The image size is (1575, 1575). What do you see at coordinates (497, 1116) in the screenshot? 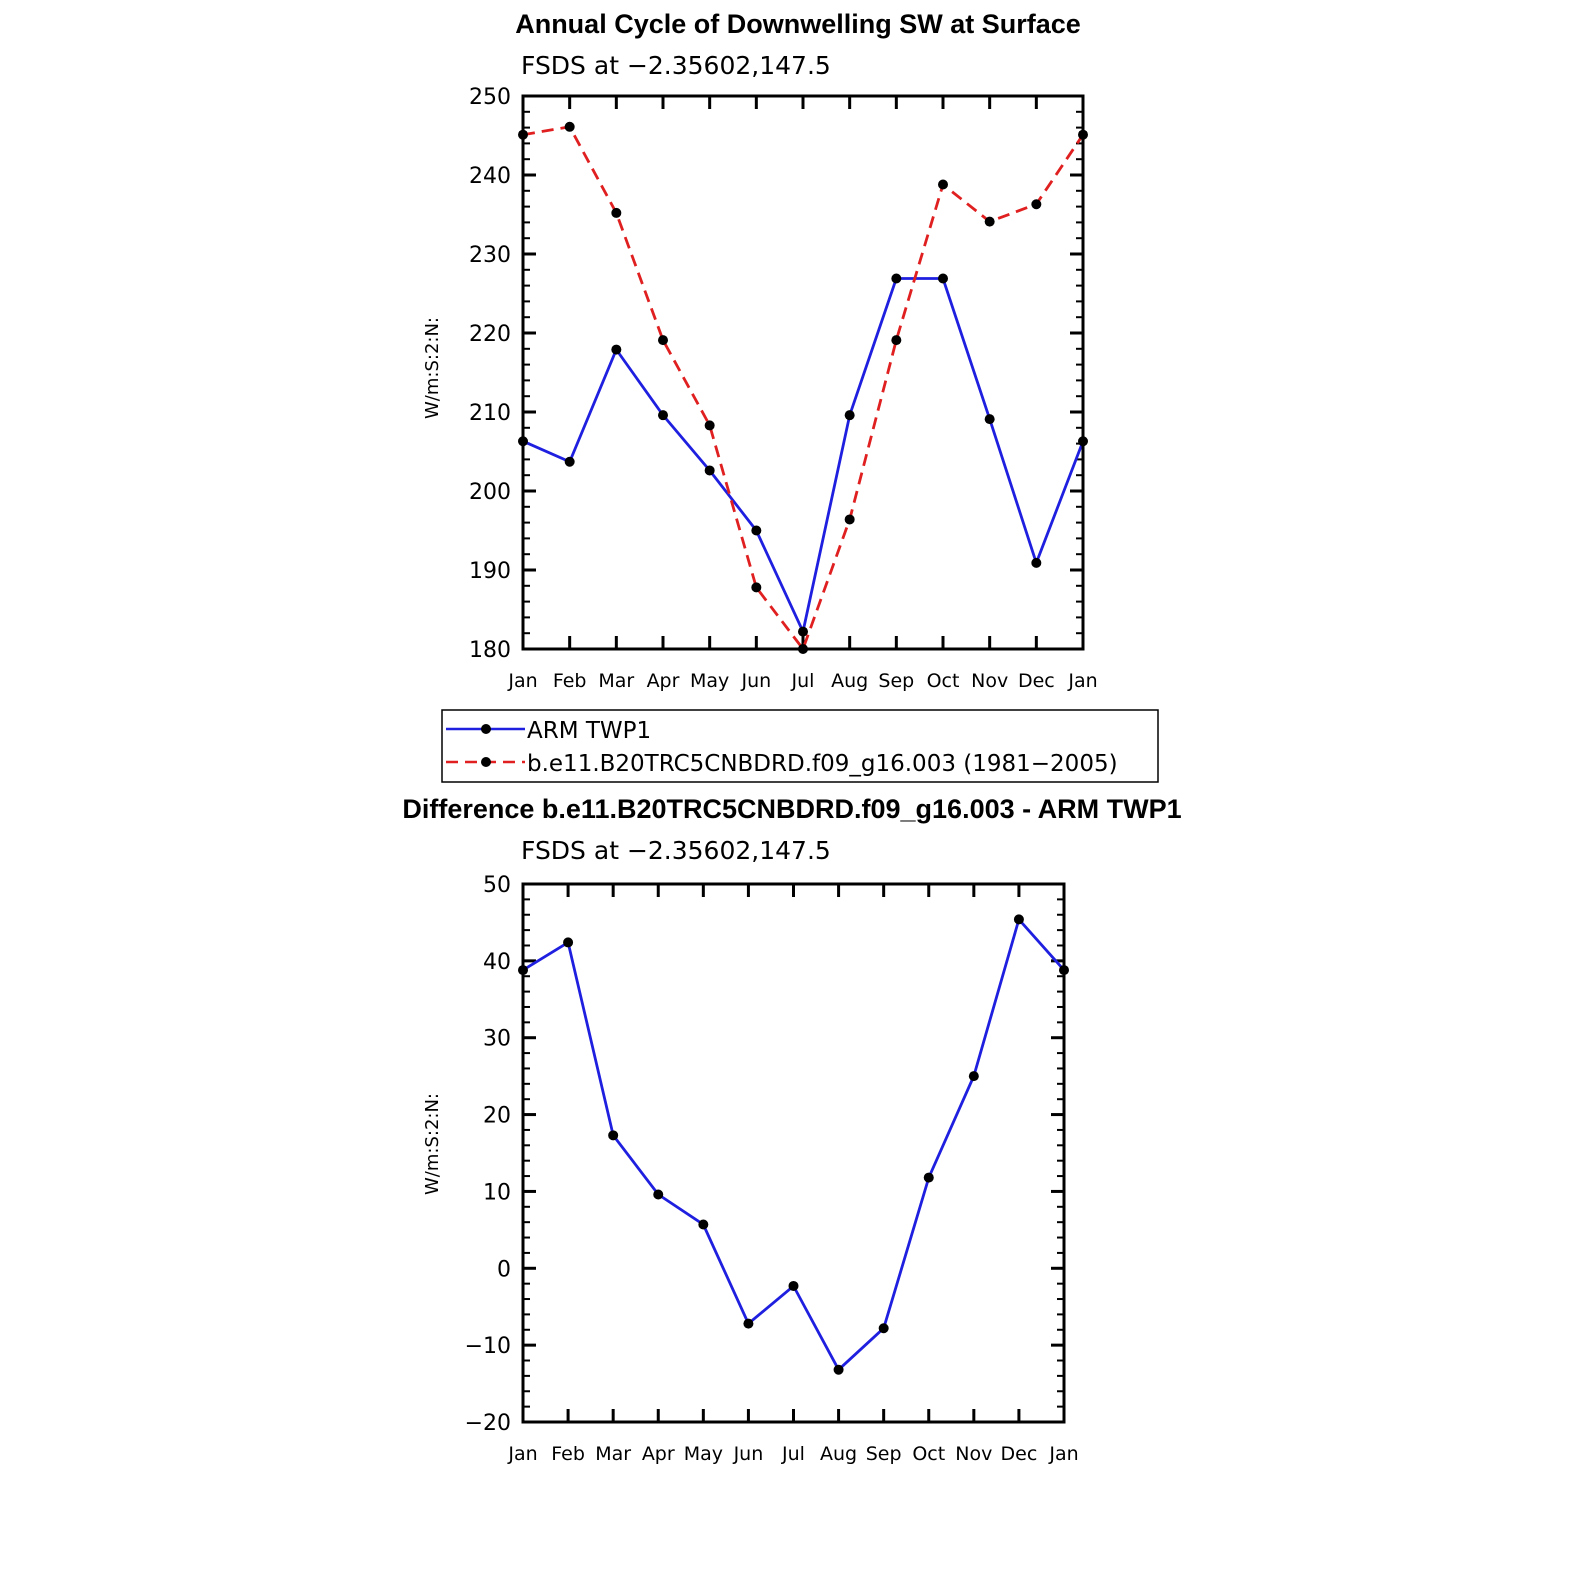
I see `y-tick-label: 20` at bounding box center [497, 1116].